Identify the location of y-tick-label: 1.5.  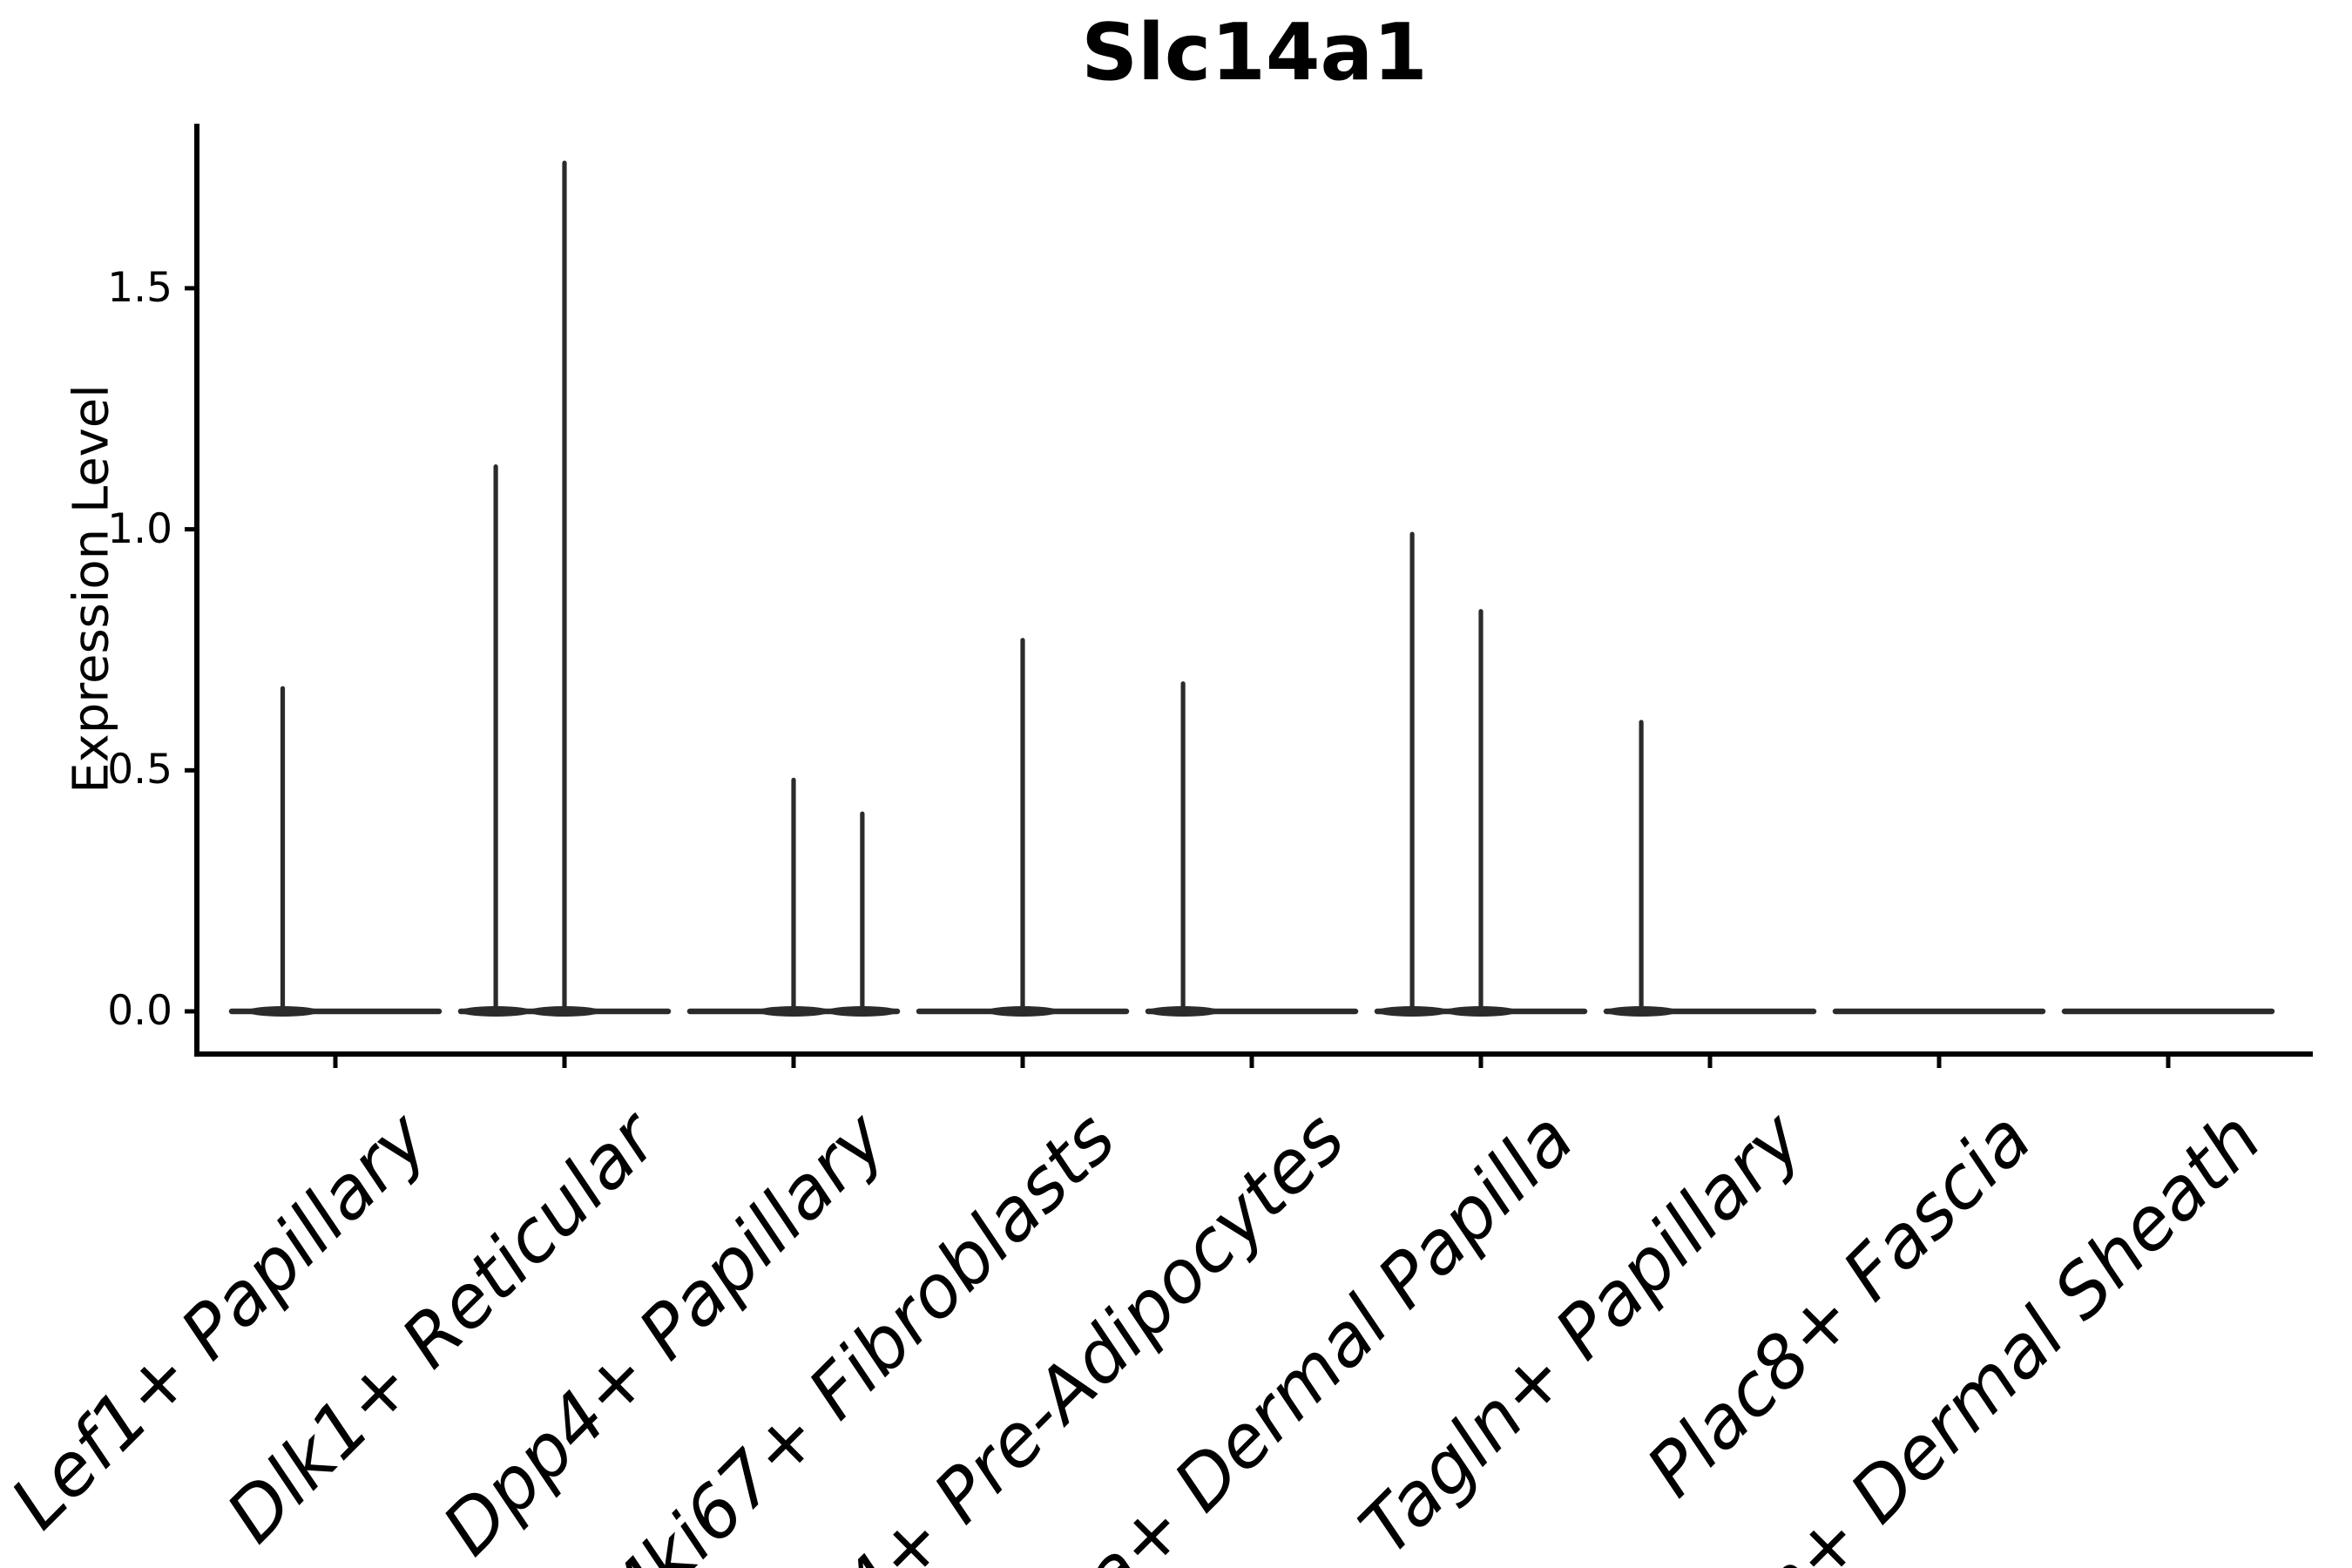
(139, 287).